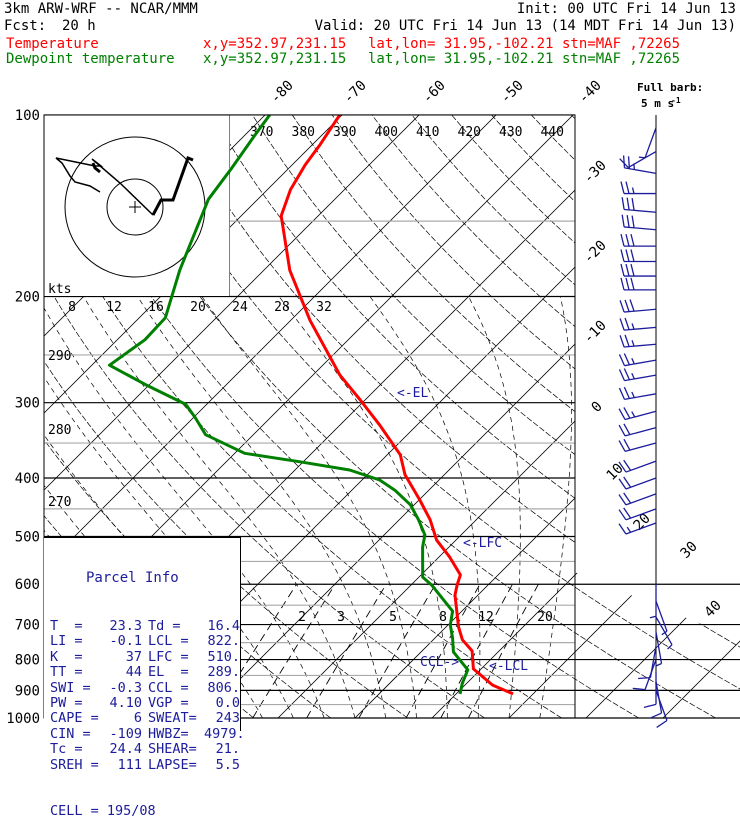 This screenshot has height=835, width=740. What do you see at coordinates (222, 688) in the screenshot?
I see `parcel-value: 806.` at bounding box center [222, 688].